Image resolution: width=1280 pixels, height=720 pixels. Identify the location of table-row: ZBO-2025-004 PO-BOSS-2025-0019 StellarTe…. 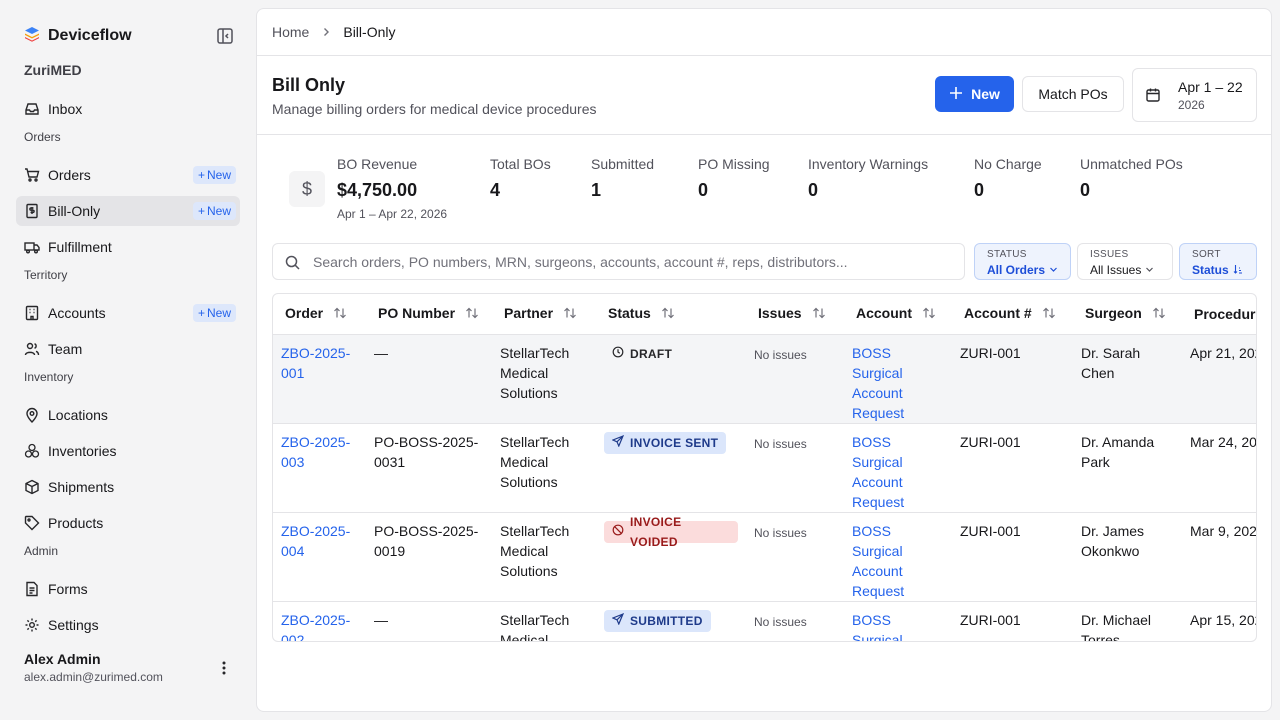
(764, 557).